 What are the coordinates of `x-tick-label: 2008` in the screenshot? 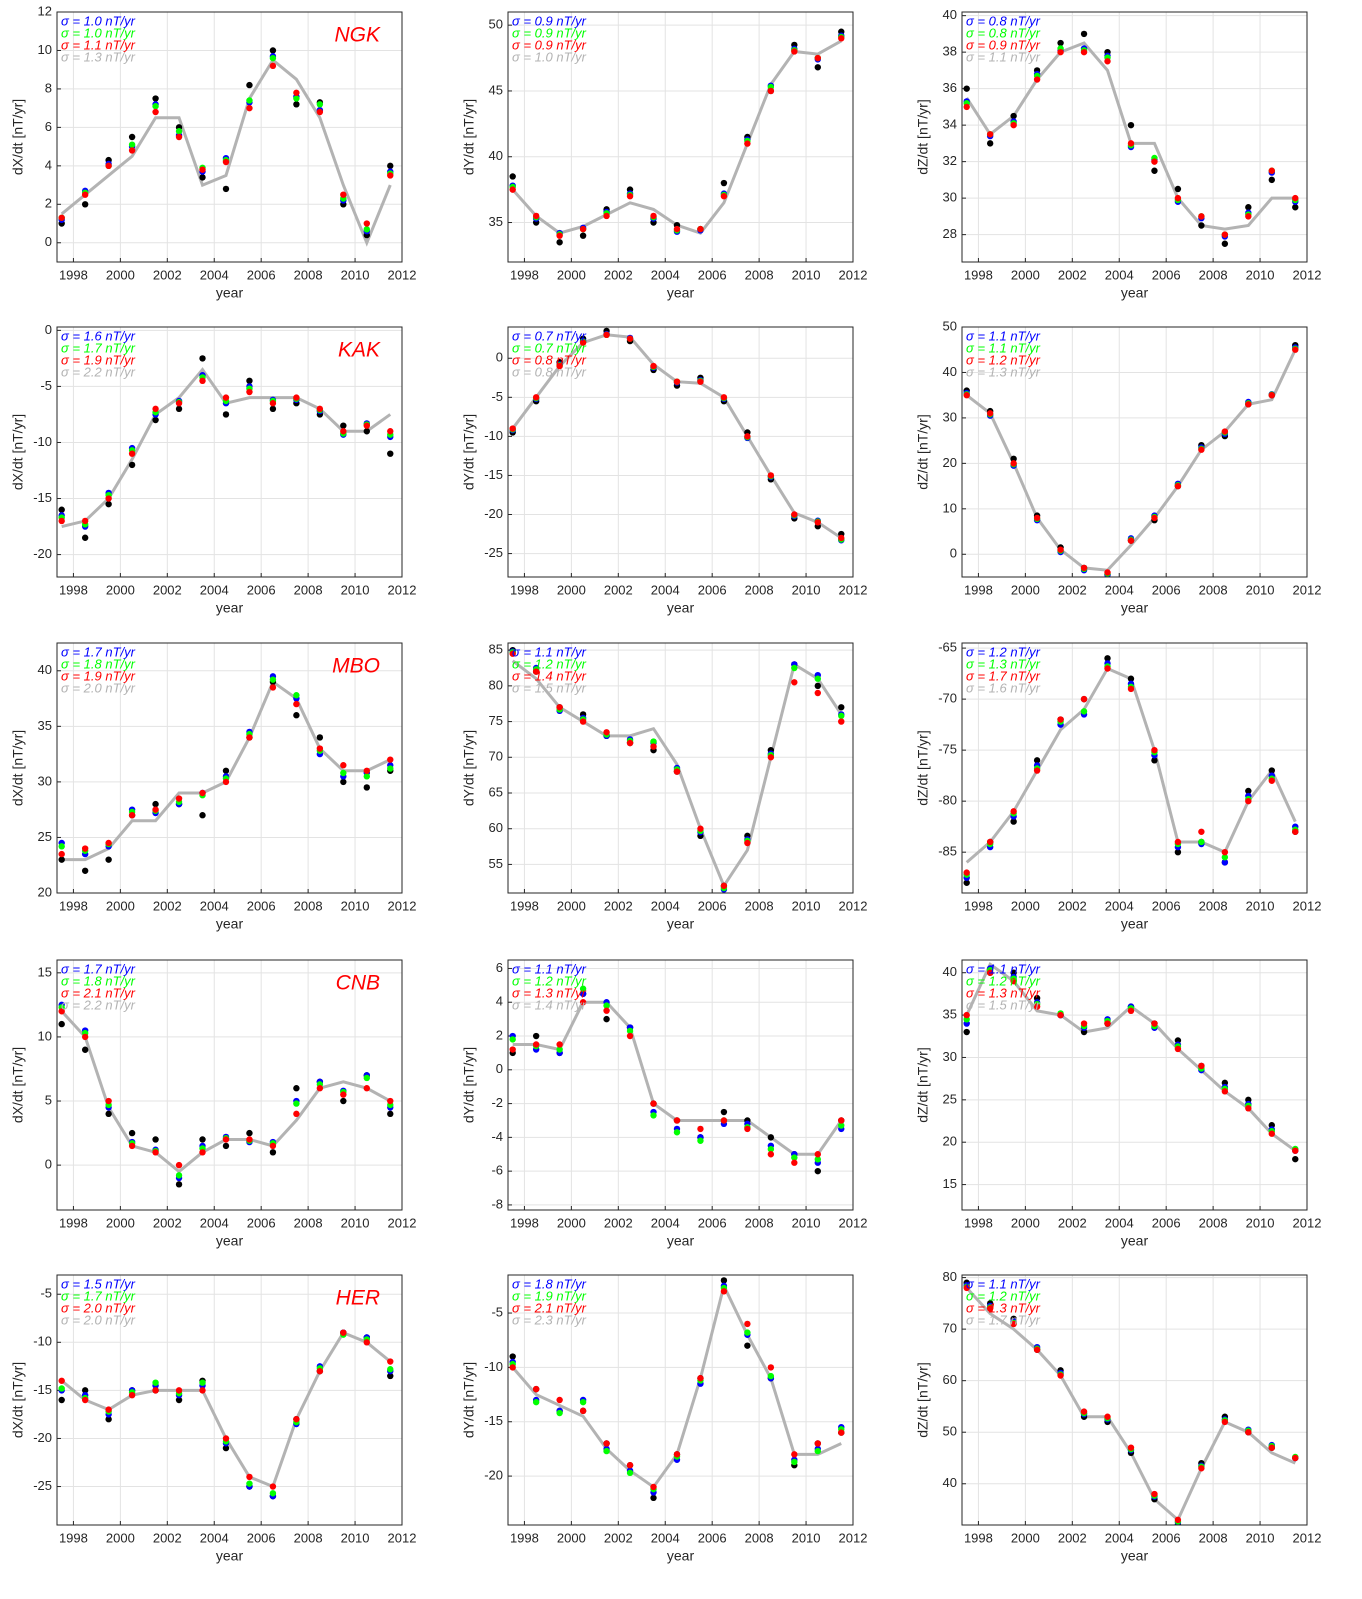 It's located at (1213, 905).